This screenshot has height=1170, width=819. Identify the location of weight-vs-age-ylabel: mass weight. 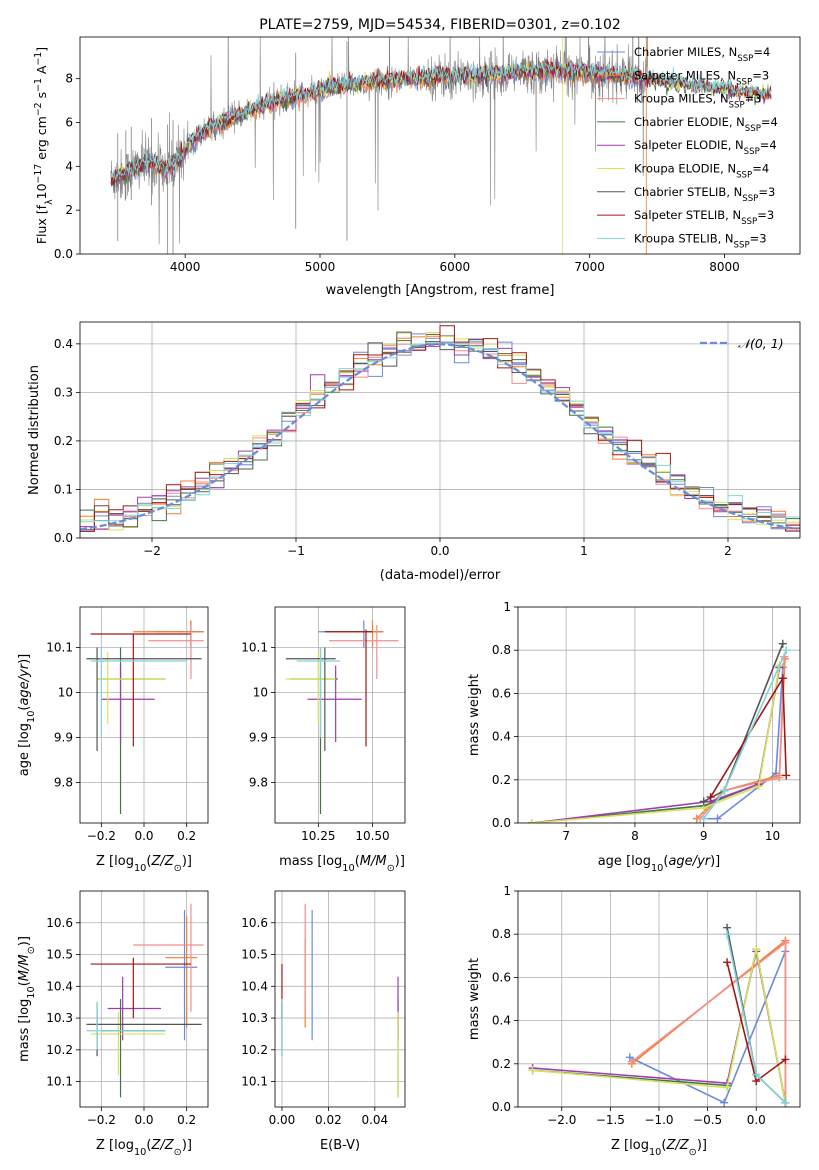
(474, 715).